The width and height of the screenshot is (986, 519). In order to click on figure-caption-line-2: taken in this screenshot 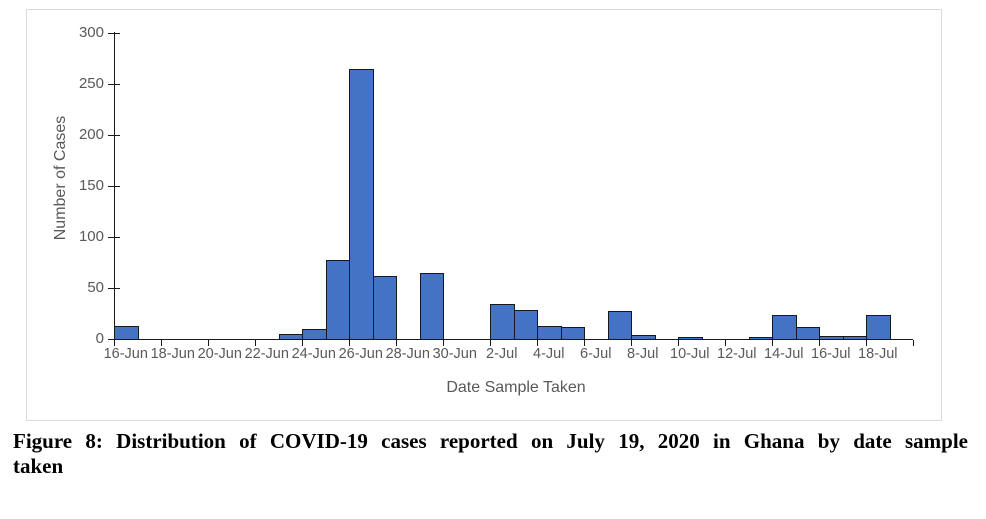, I will do `click(38, 466)`.